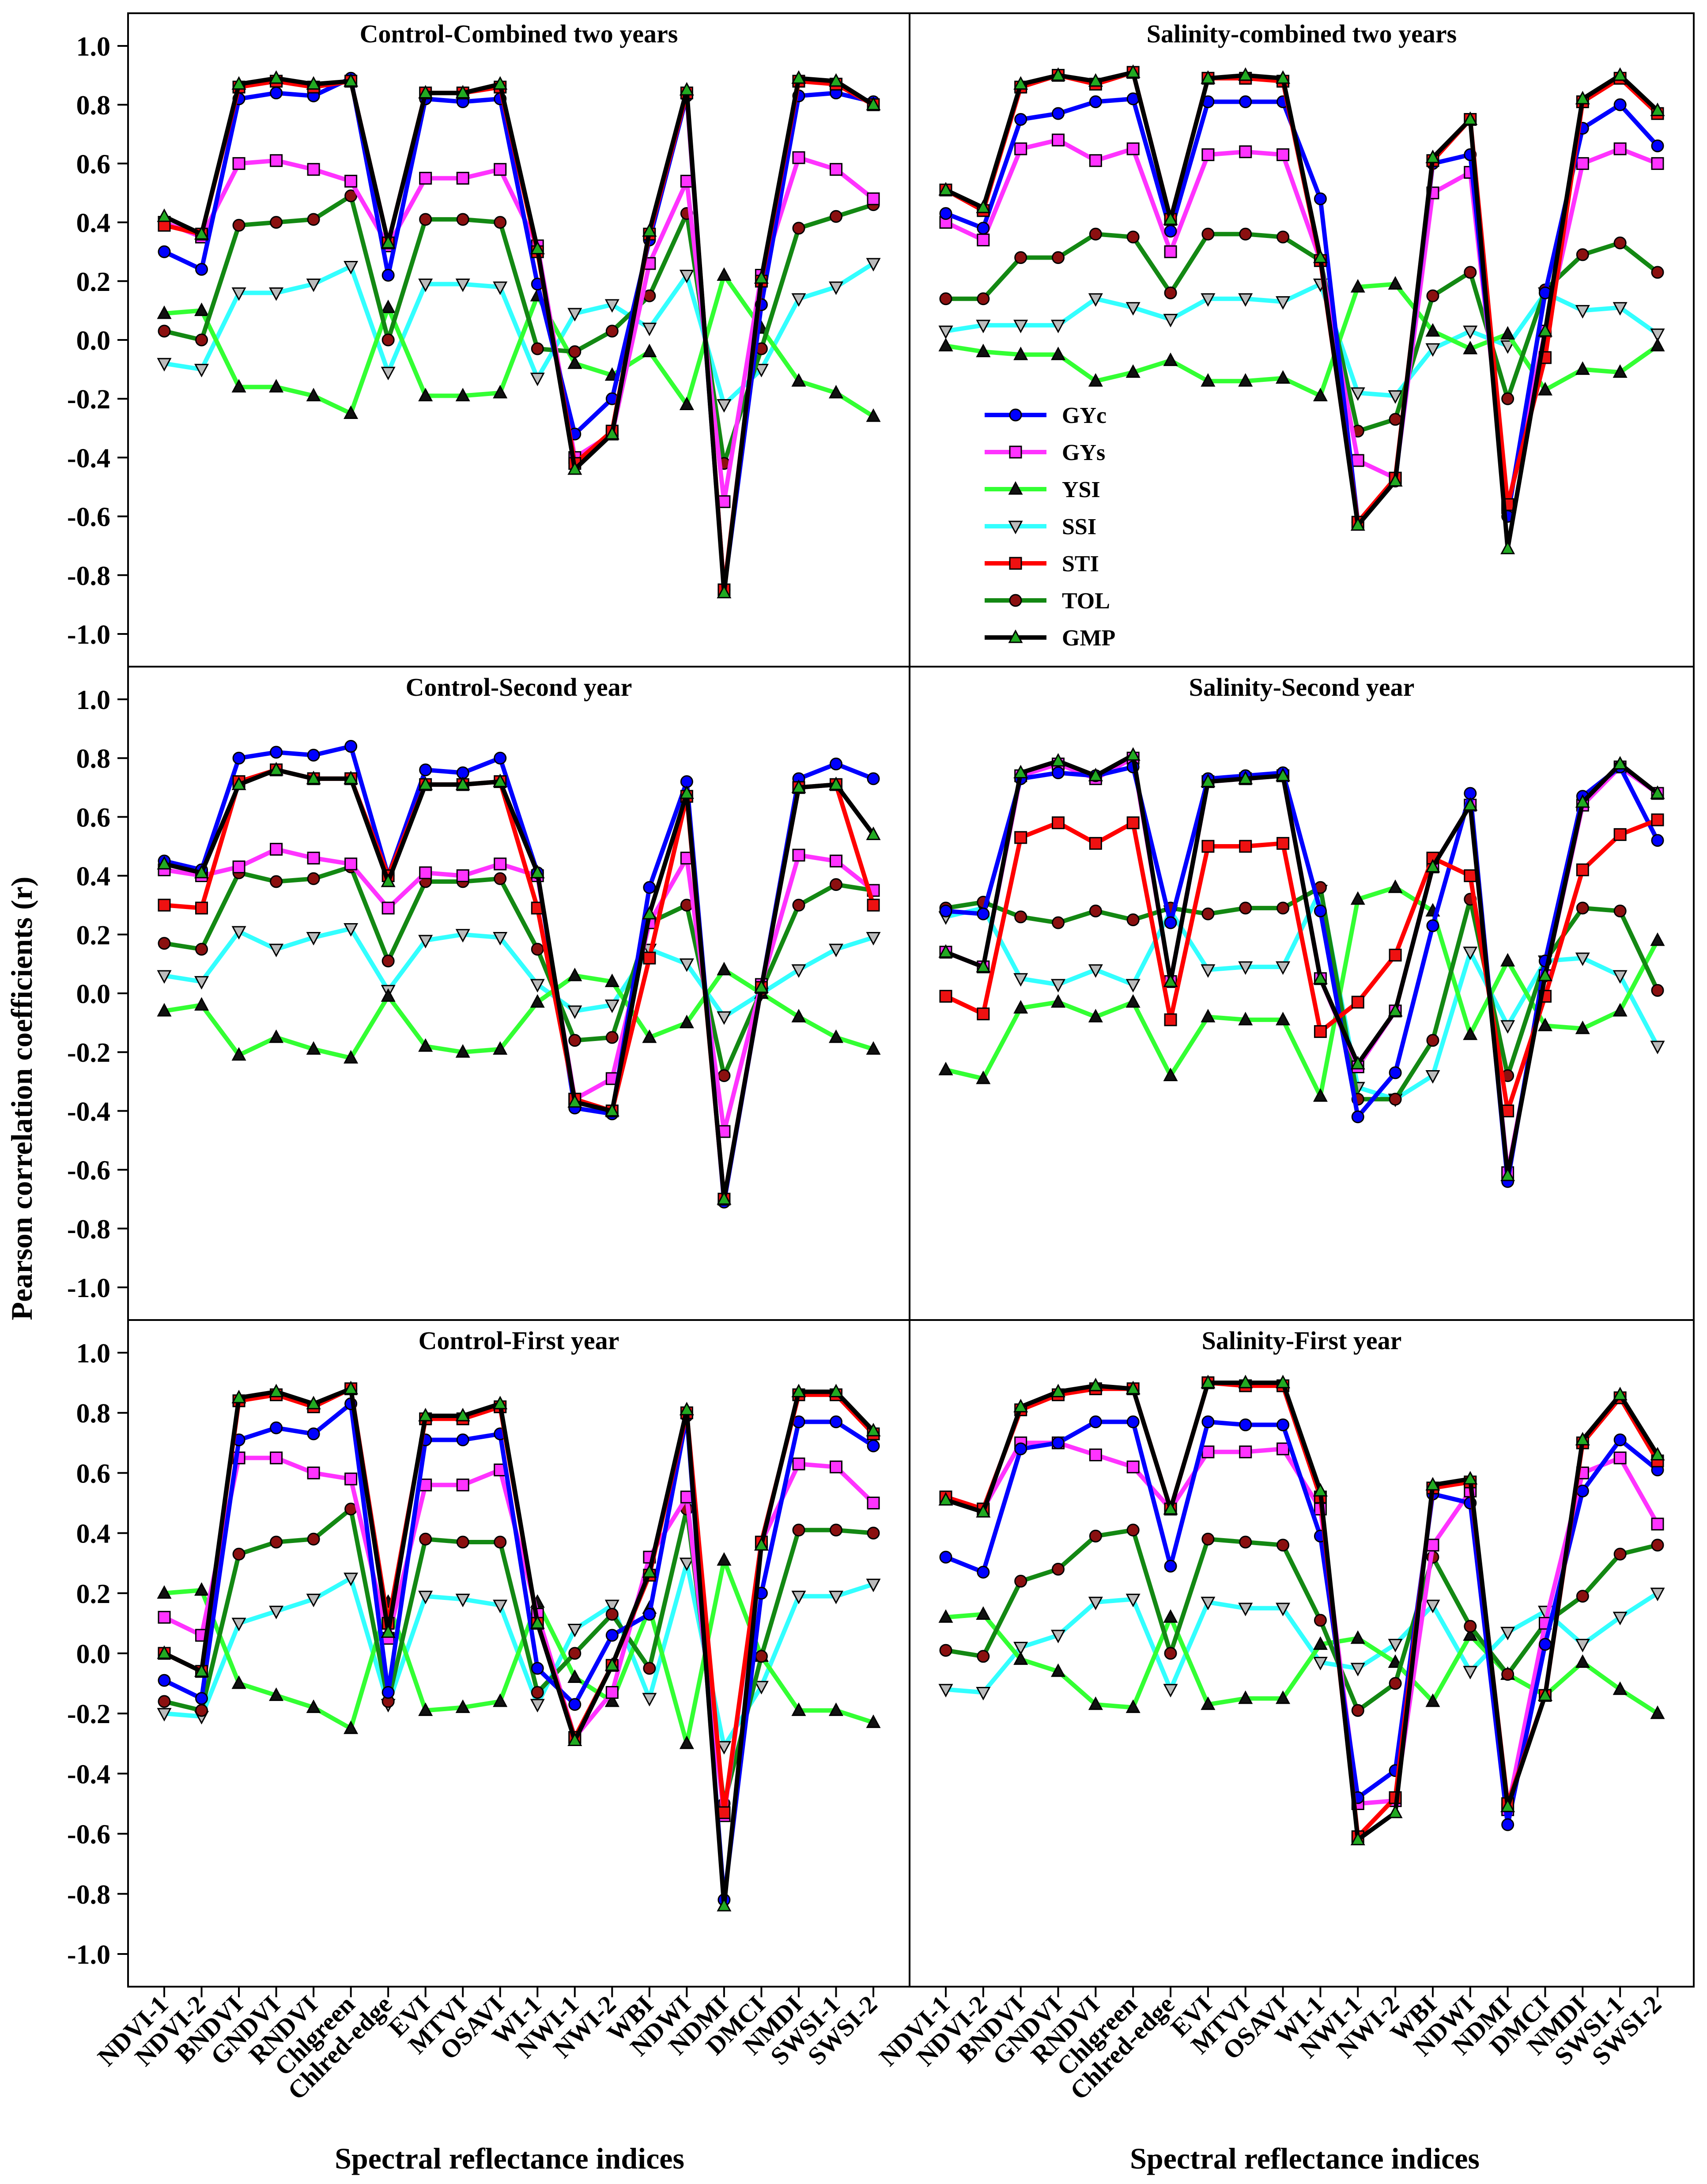  I want to click on y-tick-label: 0.2, so click(93, 282).